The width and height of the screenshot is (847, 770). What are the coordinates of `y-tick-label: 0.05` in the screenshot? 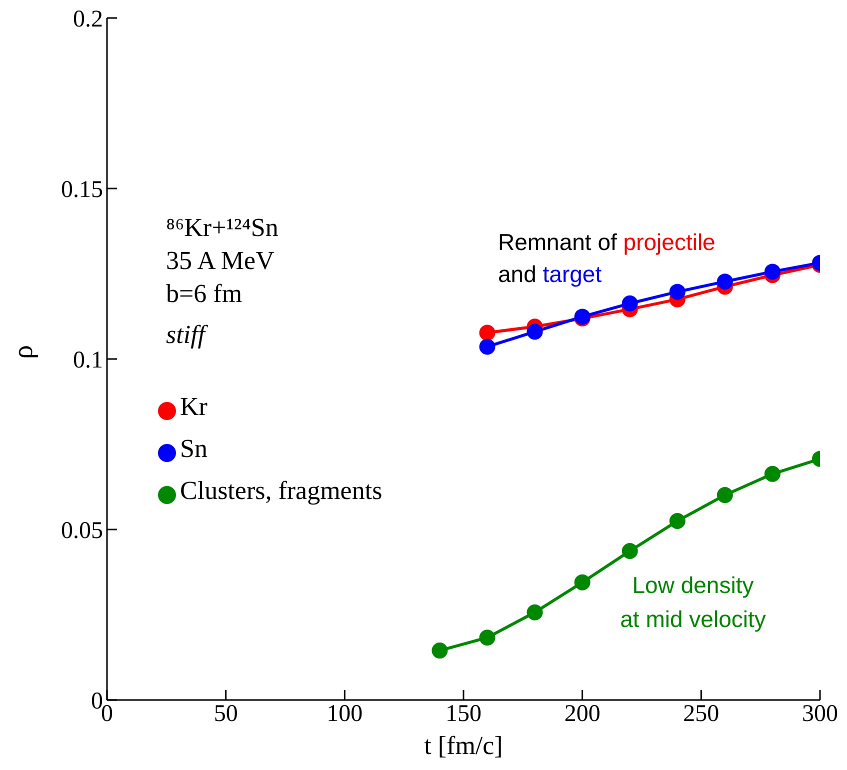 It's located at (82, 531).